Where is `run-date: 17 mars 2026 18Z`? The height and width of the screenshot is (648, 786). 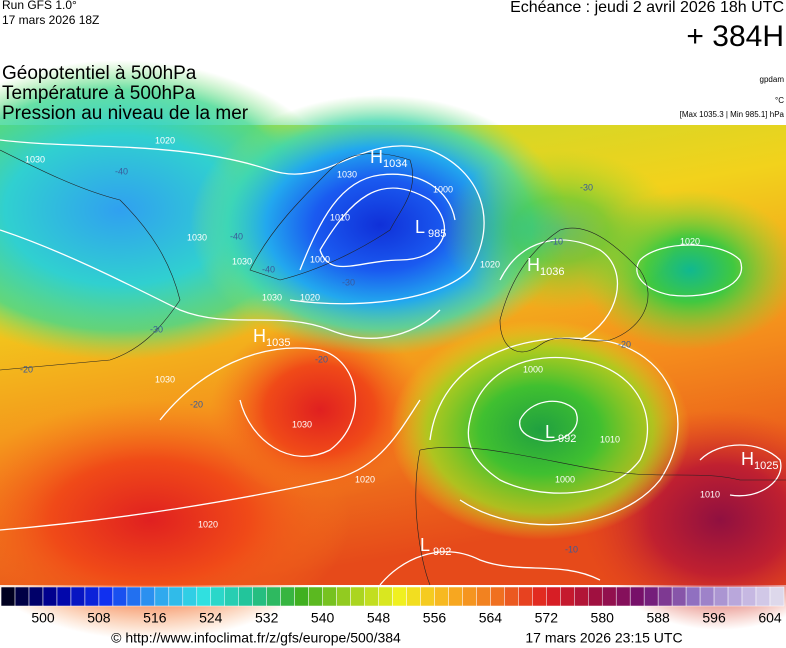
run-date: 17 mars 2026 18Z is located at coordinates (50, 20).